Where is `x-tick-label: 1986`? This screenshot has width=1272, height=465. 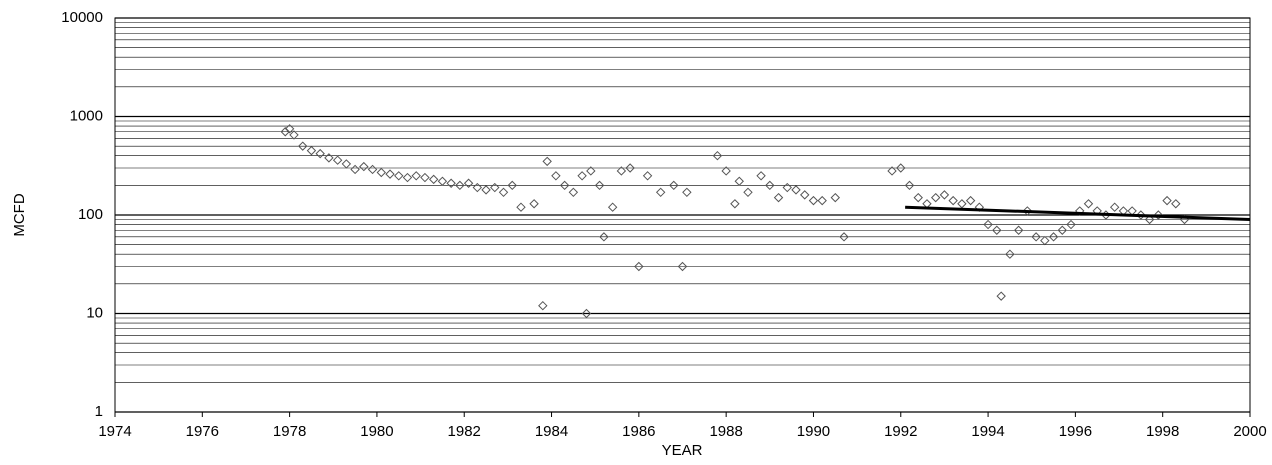 x-tick-label: 1986 is located at coordinates (638, 431).